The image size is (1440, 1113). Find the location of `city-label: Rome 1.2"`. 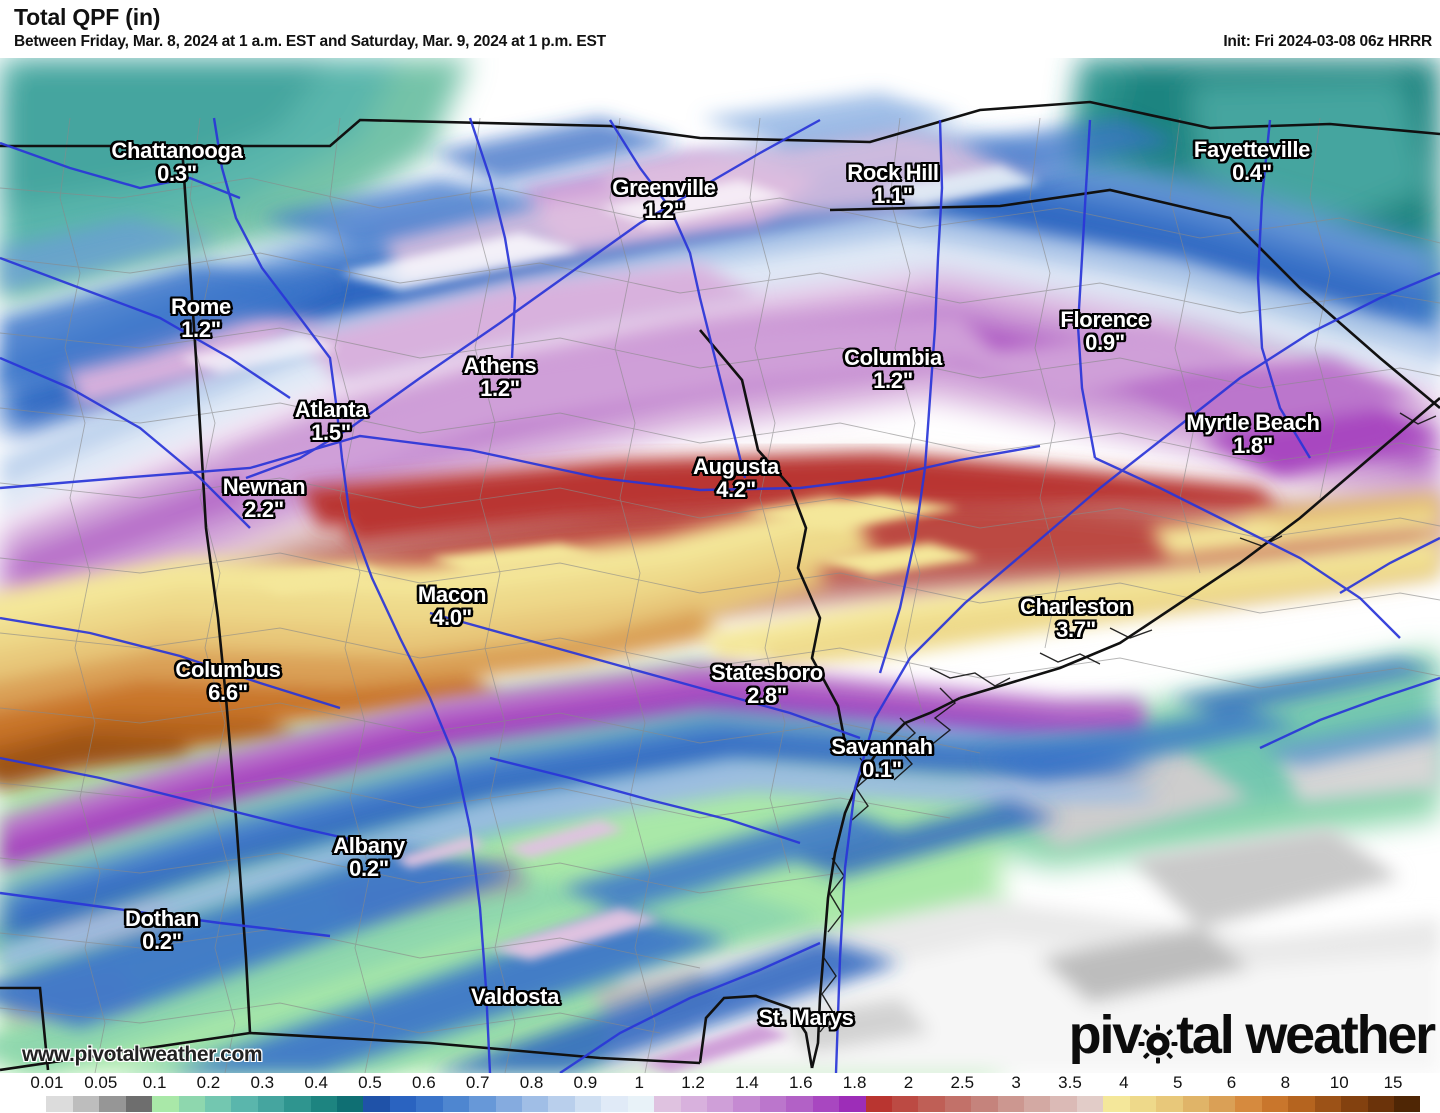

city-label: Rome 1.2" is located at coordinates (201, 318).